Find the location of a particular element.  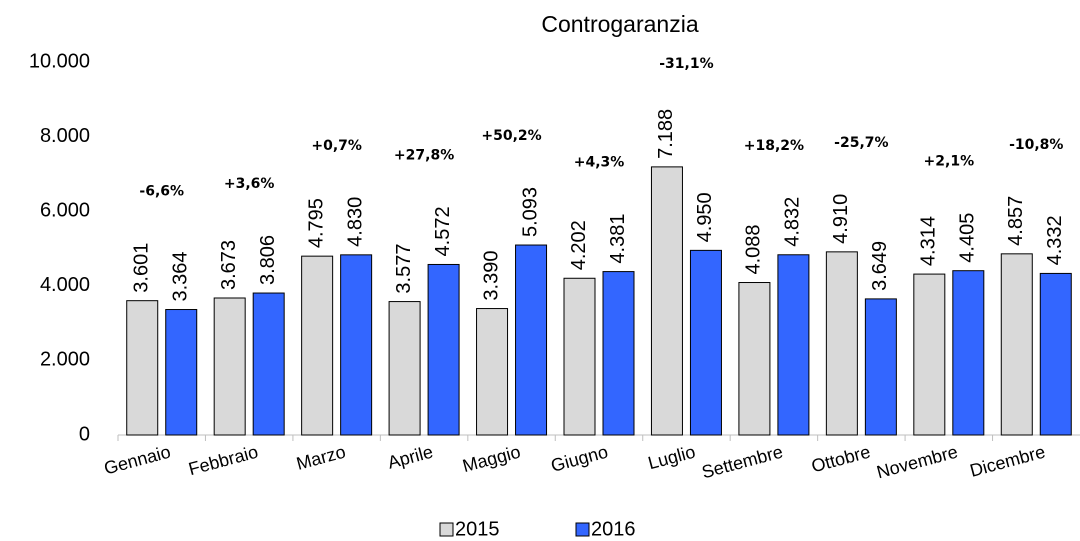

annotation: -25,7% is located at coordinates (861, 143).